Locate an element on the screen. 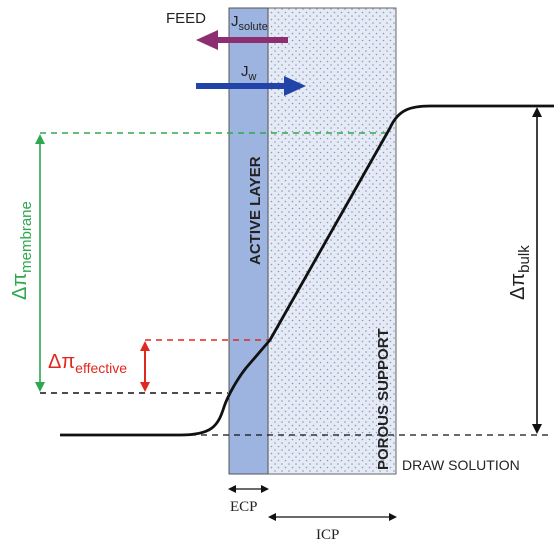 The image size is (554, 543). svg-text: ACTIVE LAYER is located at coordinates (255, 210).